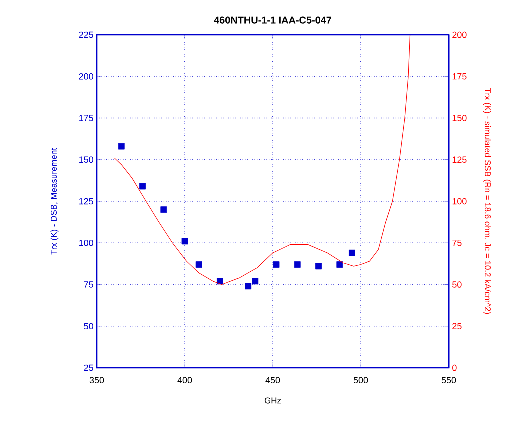  Describe the element at coordinates (86, 35) in the screenshot. I see `y-tick-label: 225` at that location.